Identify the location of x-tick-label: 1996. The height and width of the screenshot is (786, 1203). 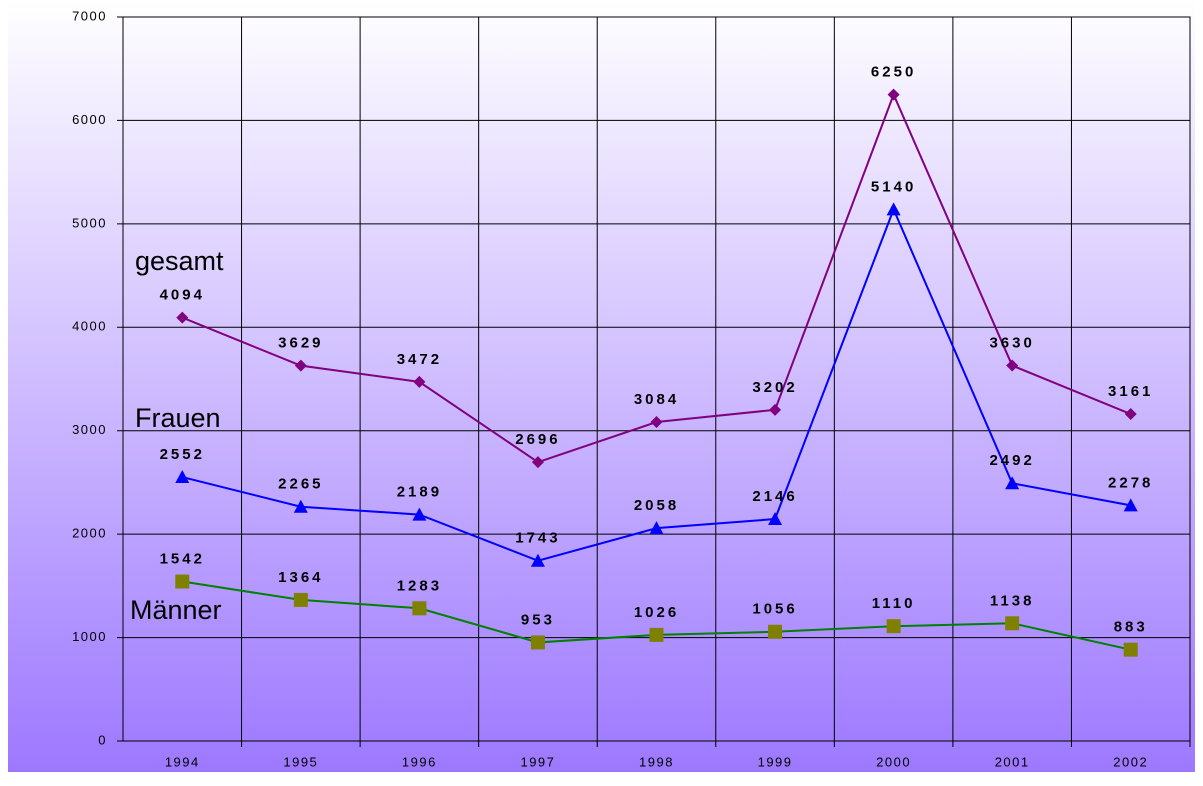
(419, 761).